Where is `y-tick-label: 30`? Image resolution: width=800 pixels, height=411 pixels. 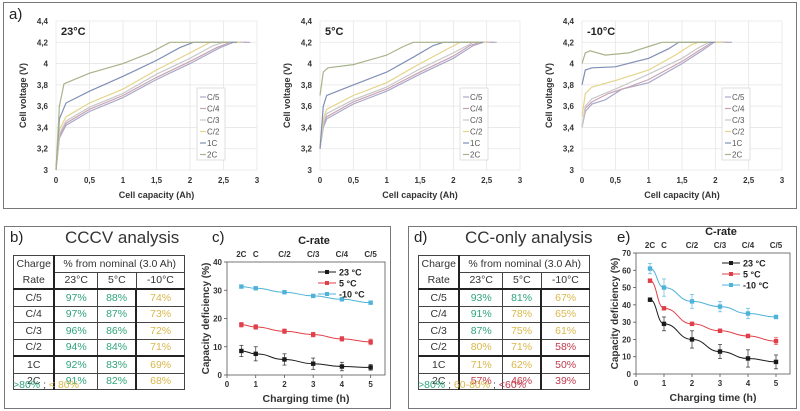
y-tick-label: 30 is located at coordinates (217, 290).